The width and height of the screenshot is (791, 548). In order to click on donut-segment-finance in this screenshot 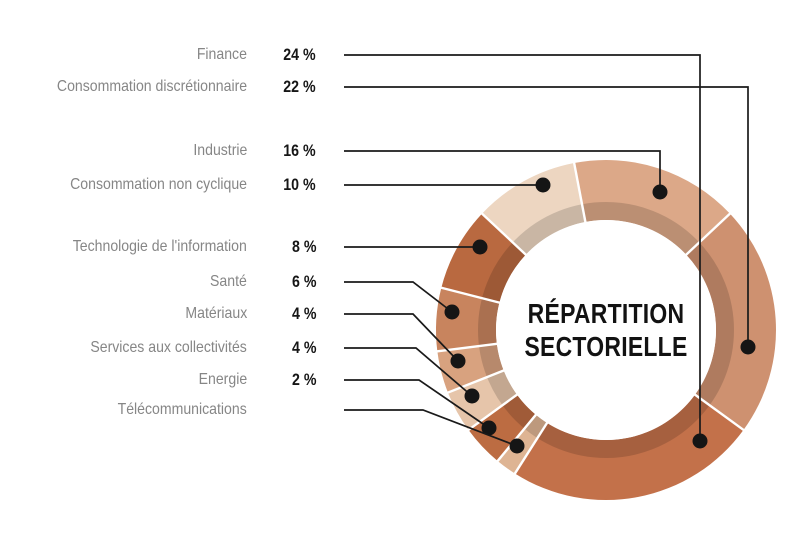, I will do `click(629, 447)`.